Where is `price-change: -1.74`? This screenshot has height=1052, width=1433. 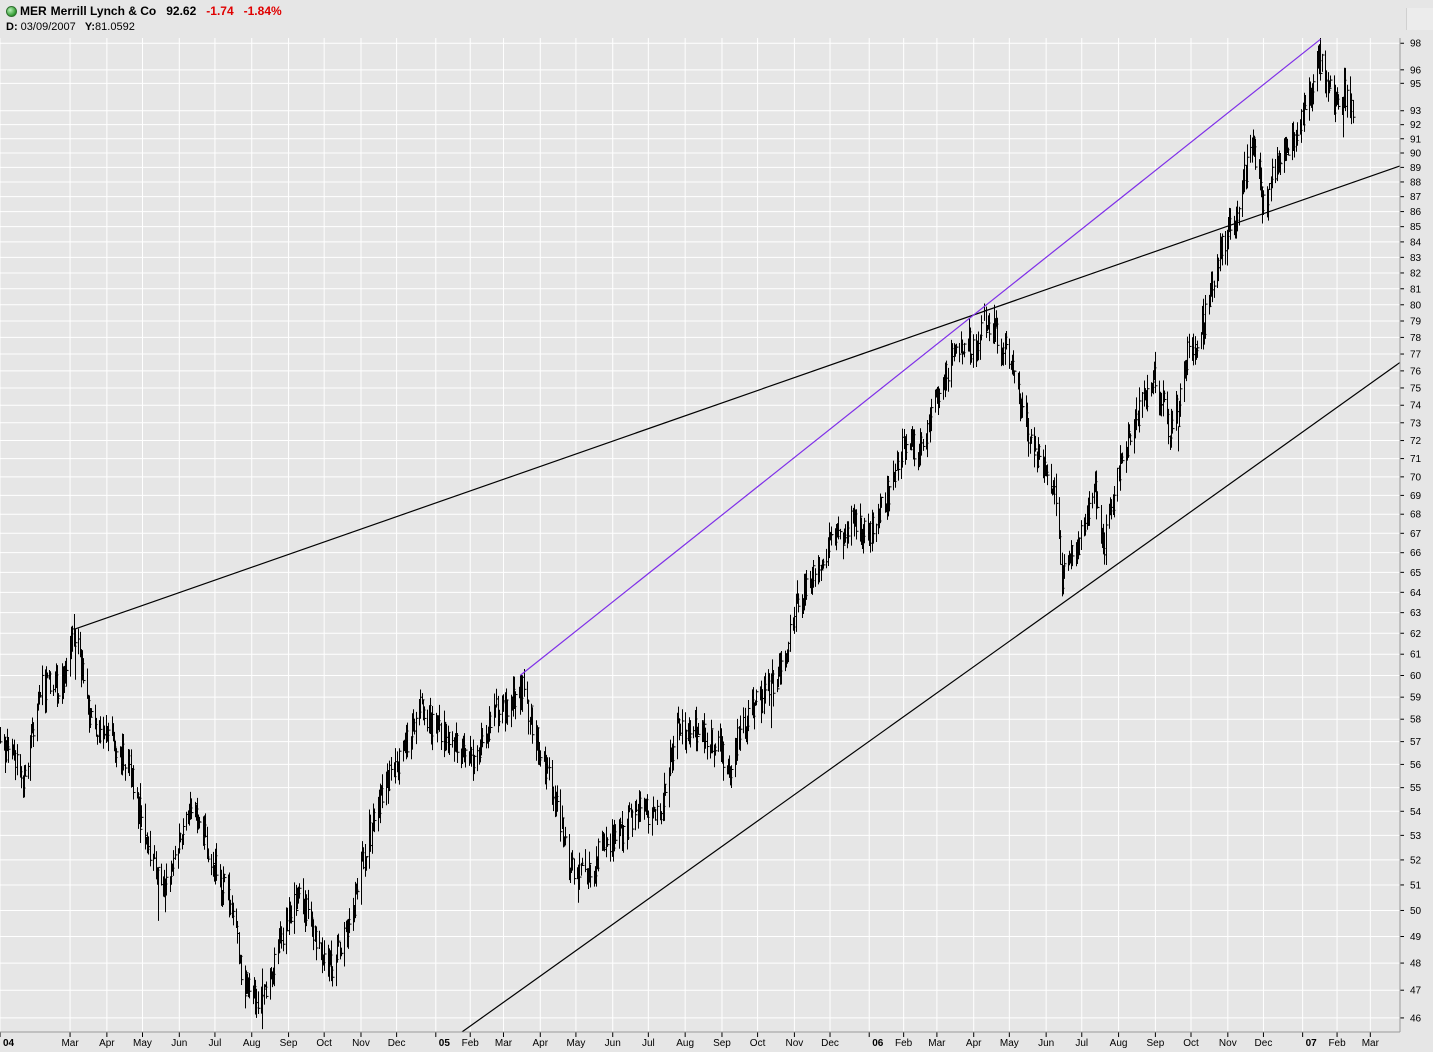
price-change: -1.74 is located at coordinates (220, 11).